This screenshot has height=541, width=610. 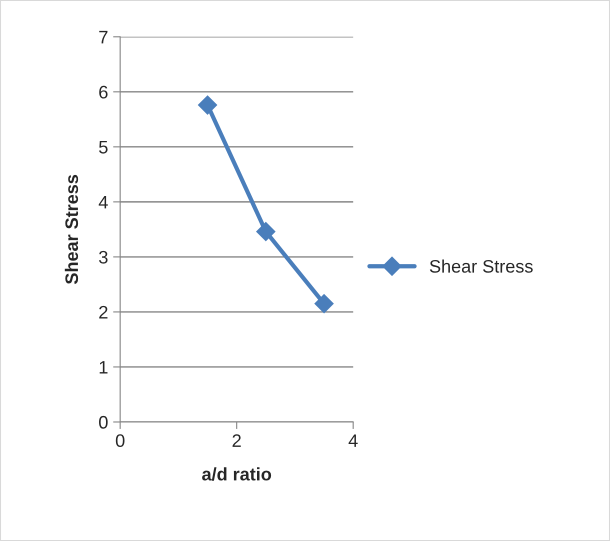 What do you see at coordinates (104, 367) in the screenshot?
I see `y-tick-label: 1` at bounding box center [104, 367].